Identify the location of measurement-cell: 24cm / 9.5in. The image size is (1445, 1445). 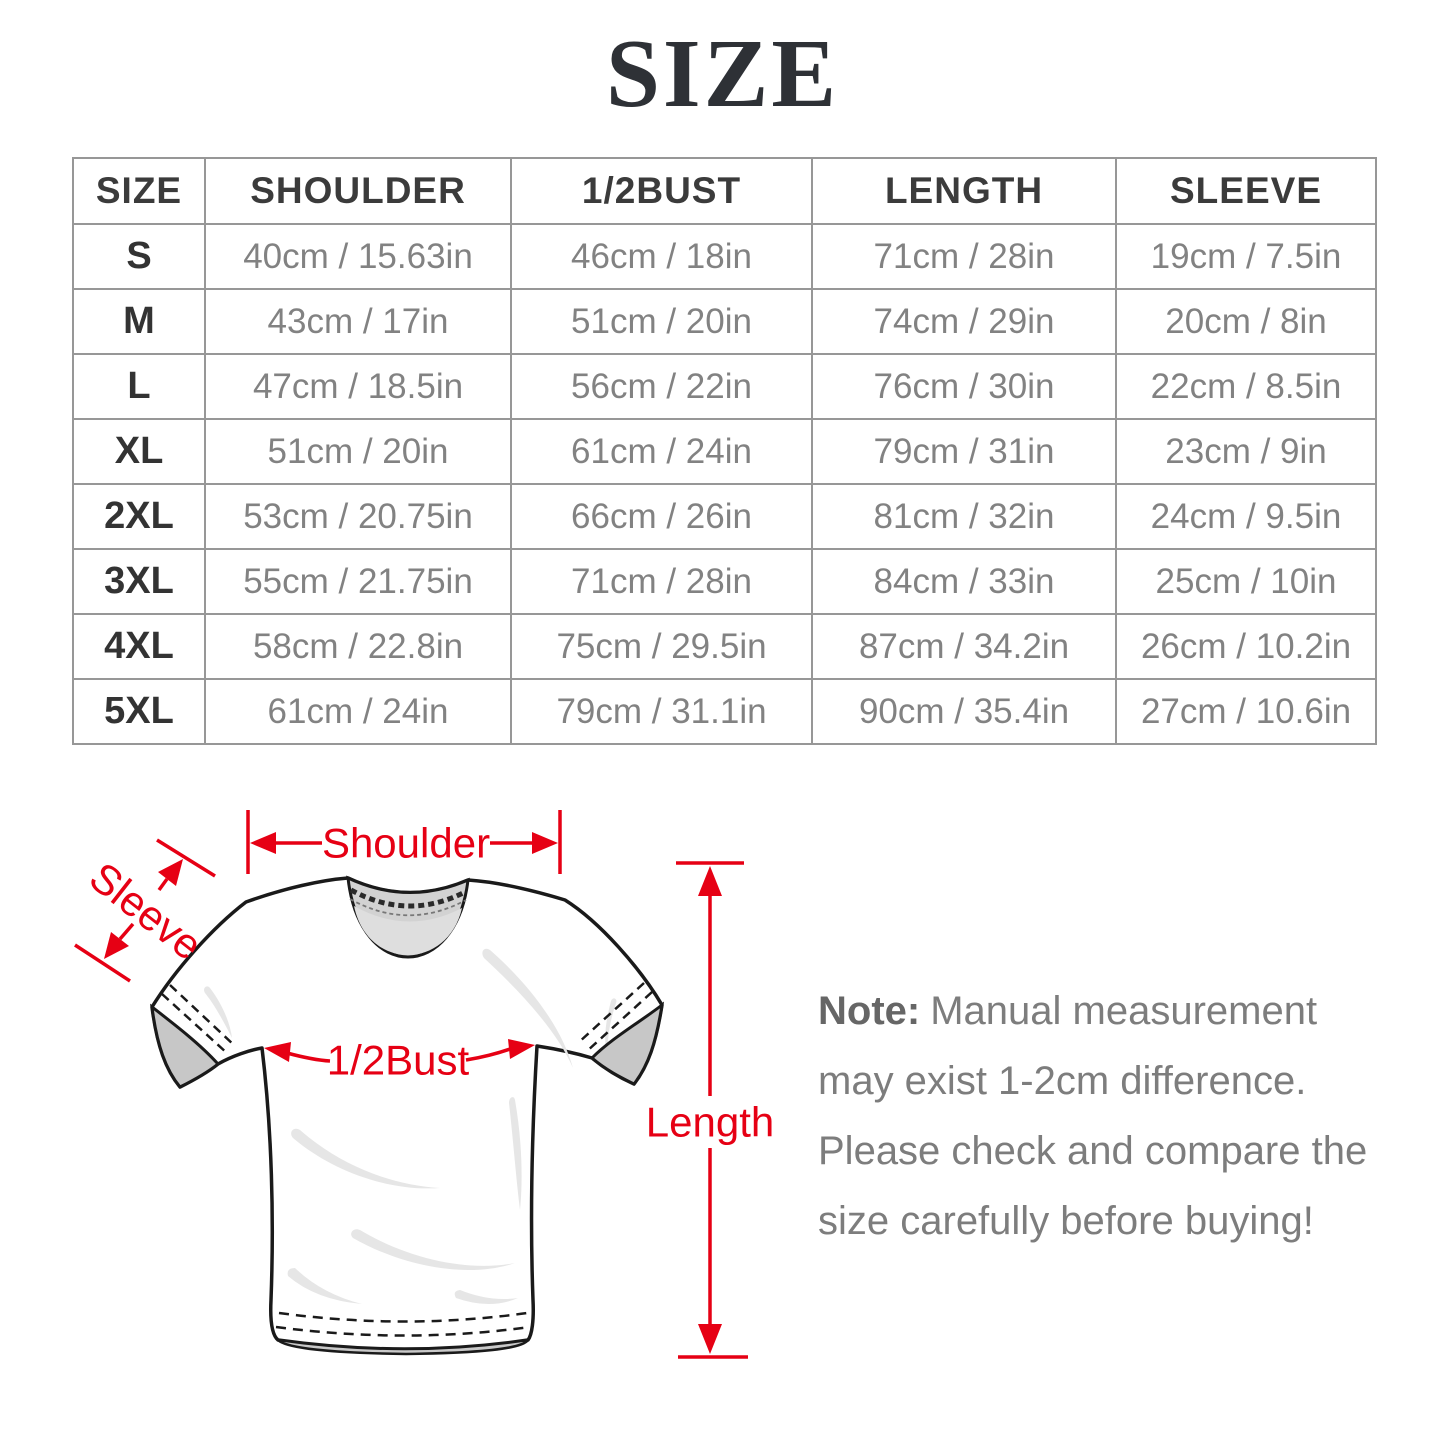
(1246, 516).